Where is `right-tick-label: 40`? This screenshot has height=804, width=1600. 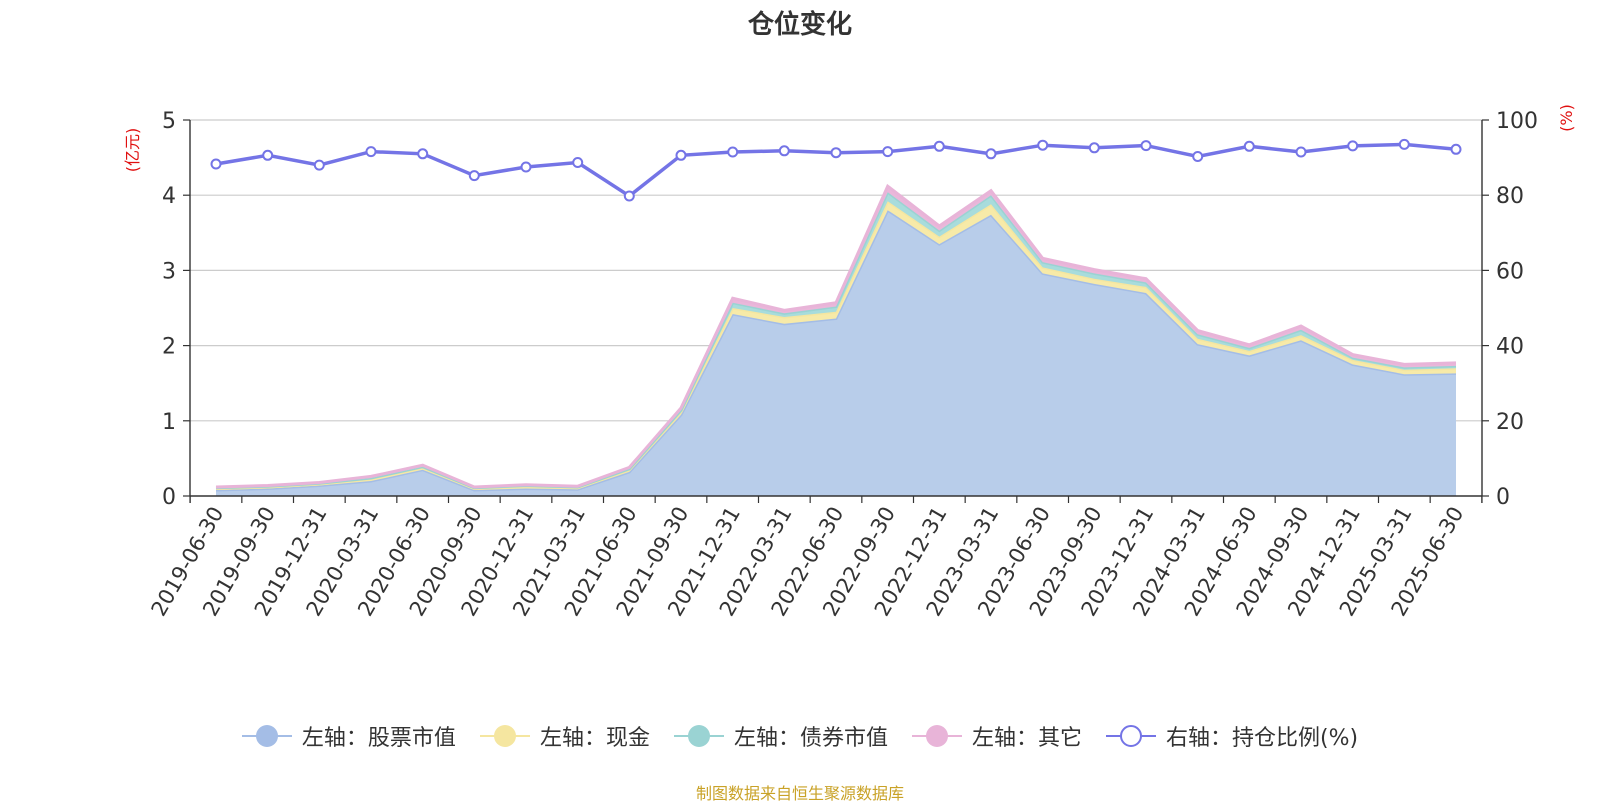 right-tick-label: 40 is located at coordinates (1510, 347).